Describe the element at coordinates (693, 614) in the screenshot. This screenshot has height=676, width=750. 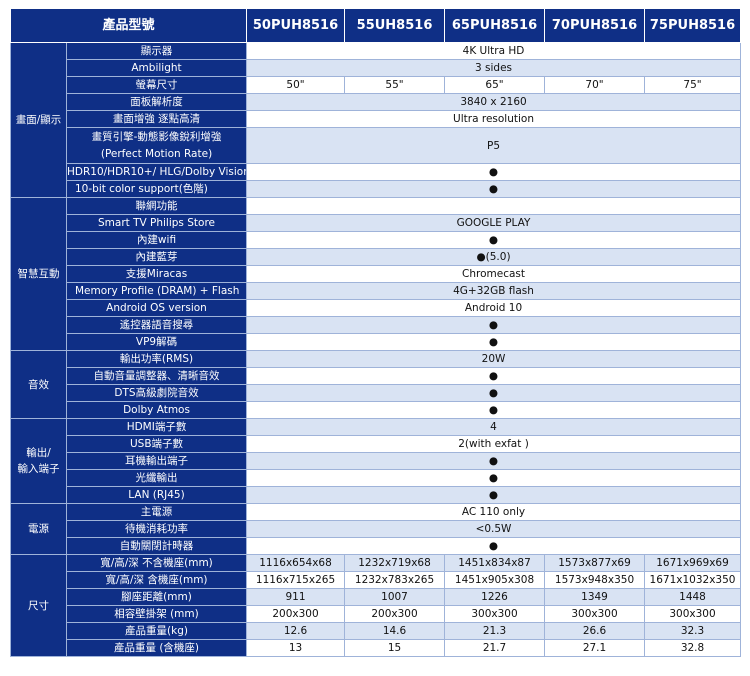
I see `spec-value: 300x300` at that location.